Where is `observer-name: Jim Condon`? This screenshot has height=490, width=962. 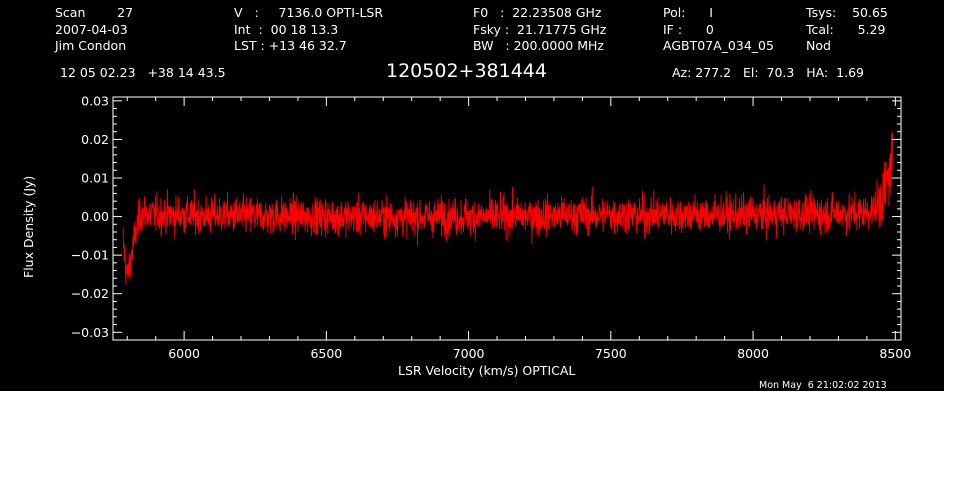 observer-name: Jim Condon is located at coordinates (91, 45).